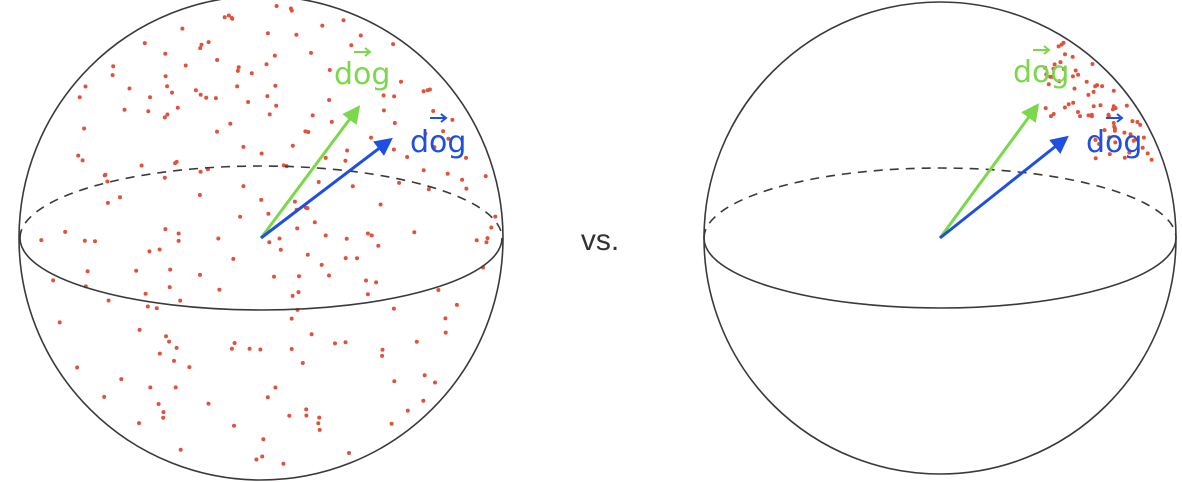  I want to click on right-green-vector-label-text: dog, so click(1041, 72).